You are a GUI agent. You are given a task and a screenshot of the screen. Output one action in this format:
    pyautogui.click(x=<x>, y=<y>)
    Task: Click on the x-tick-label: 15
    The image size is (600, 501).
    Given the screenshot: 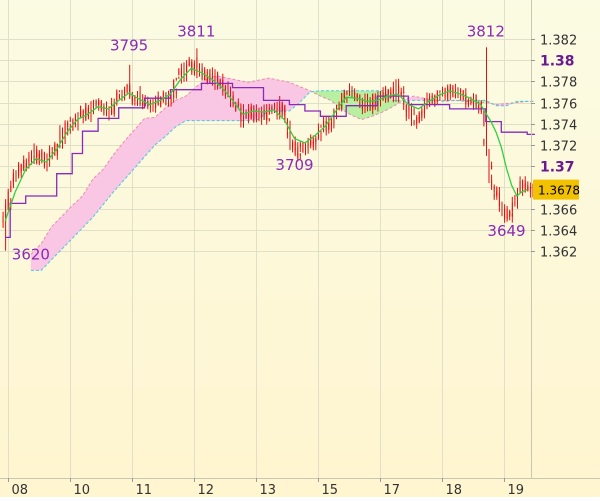 What is the action you would take?
    pyautogui.click(x=330, y=490)
    